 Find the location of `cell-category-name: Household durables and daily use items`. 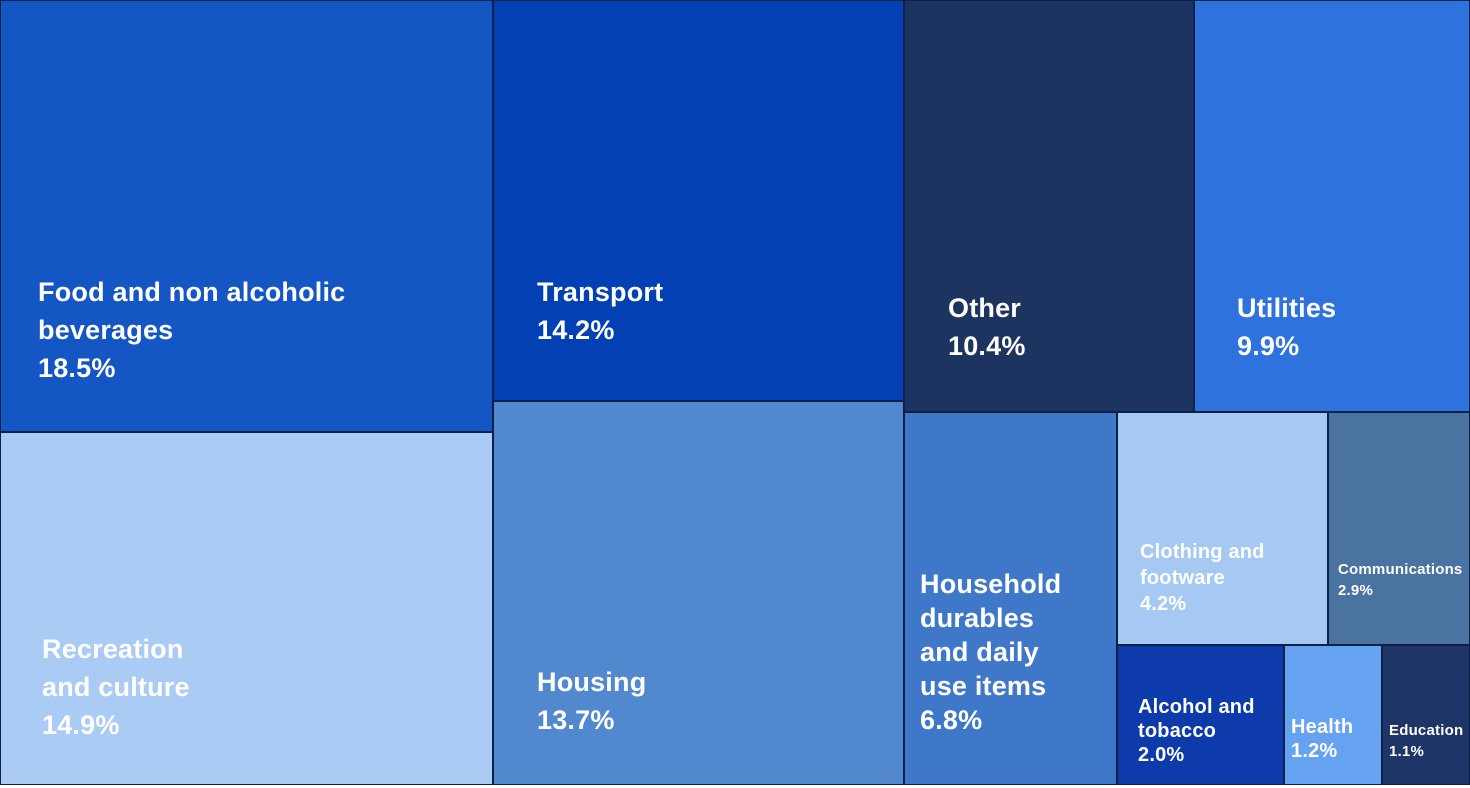

cell-category-name: Household durables and daily use items is located at coordinates (991, 635).